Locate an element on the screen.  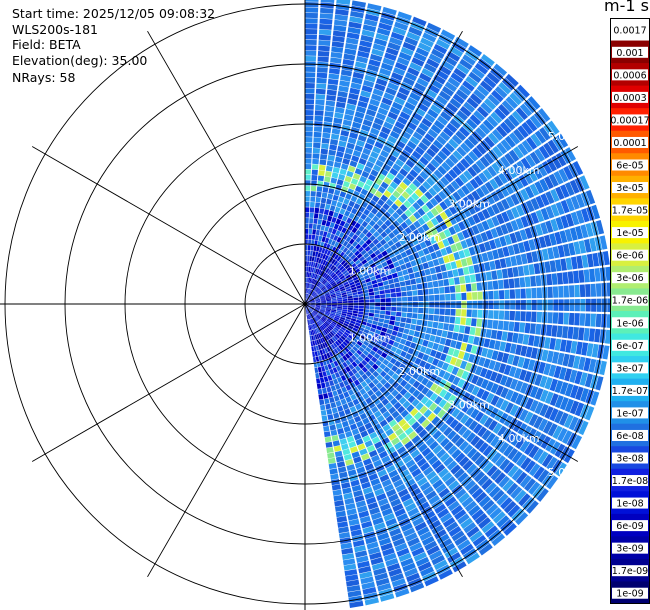
colorbar-tick-label: 0.0006 is located at coordinates (629, 75).